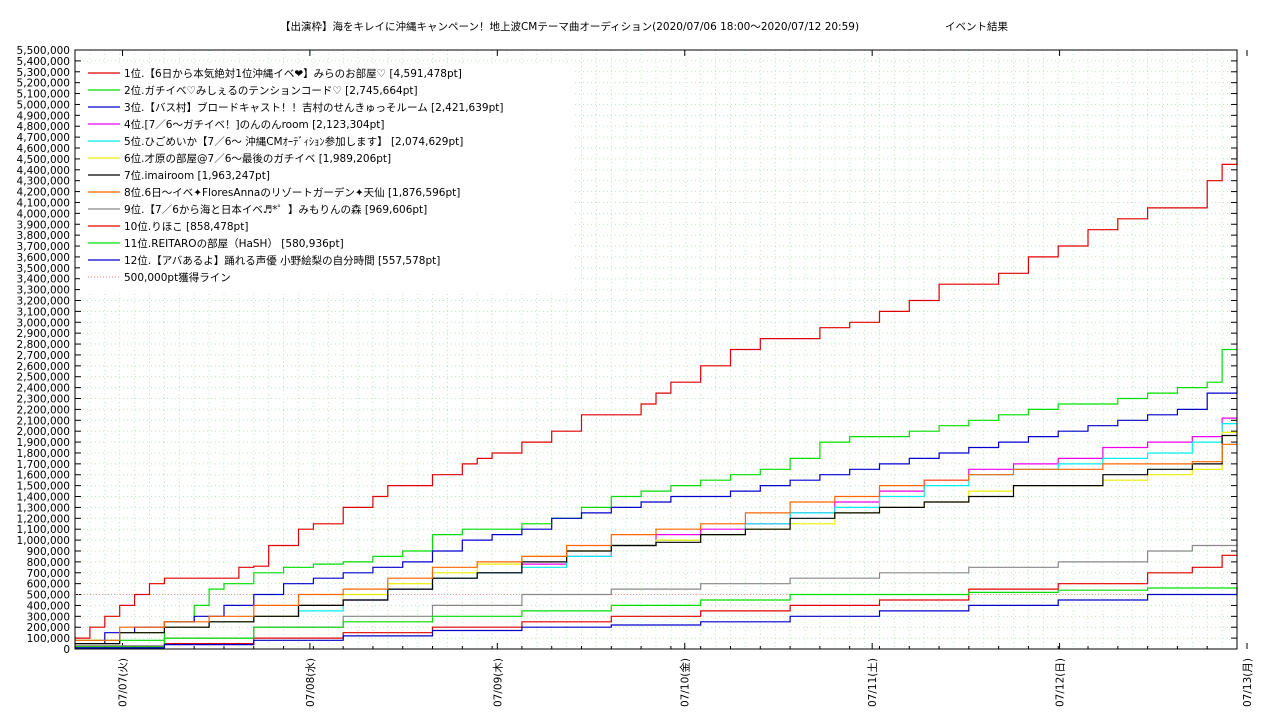 The height and width of the screenshot is (720, 1280). I want to click on y-tick-label: 1,300,000, so click(43, 508).